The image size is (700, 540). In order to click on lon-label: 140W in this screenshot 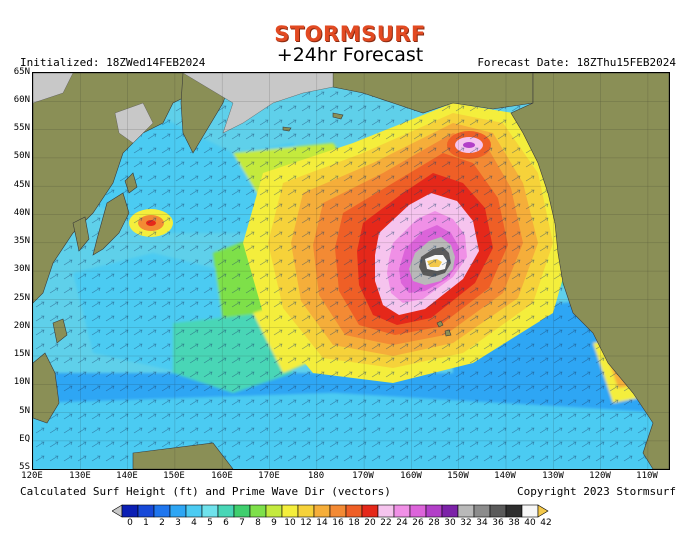, I will do `click(505, 476)`.